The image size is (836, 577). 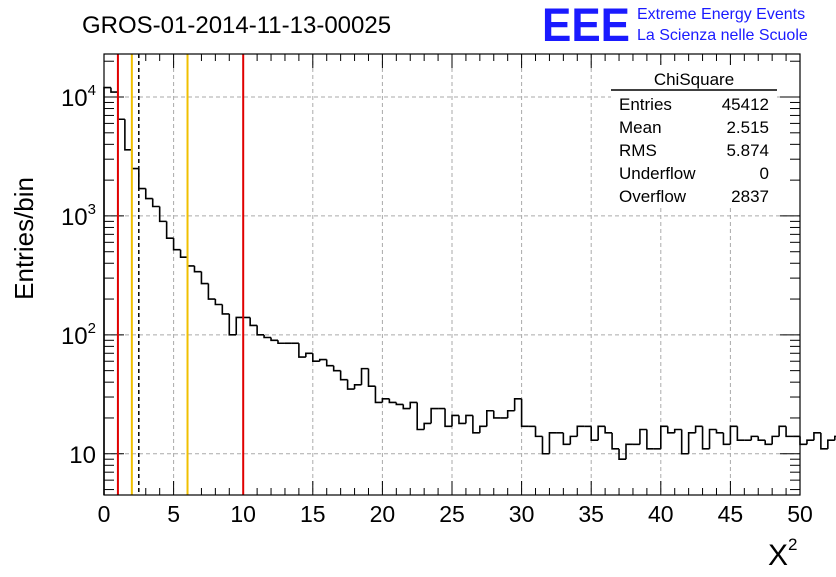 What do you see at coordinates (747, 150) in the screenshot?
I see `stats-row-value: 5.874` at bounding box center [747, 150].